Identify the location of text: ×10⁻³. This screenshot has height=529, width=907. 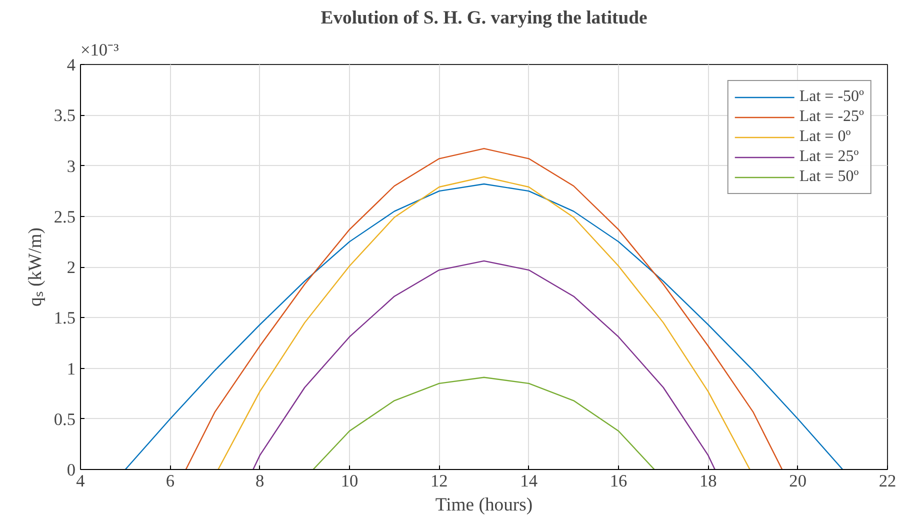
(99, 50).